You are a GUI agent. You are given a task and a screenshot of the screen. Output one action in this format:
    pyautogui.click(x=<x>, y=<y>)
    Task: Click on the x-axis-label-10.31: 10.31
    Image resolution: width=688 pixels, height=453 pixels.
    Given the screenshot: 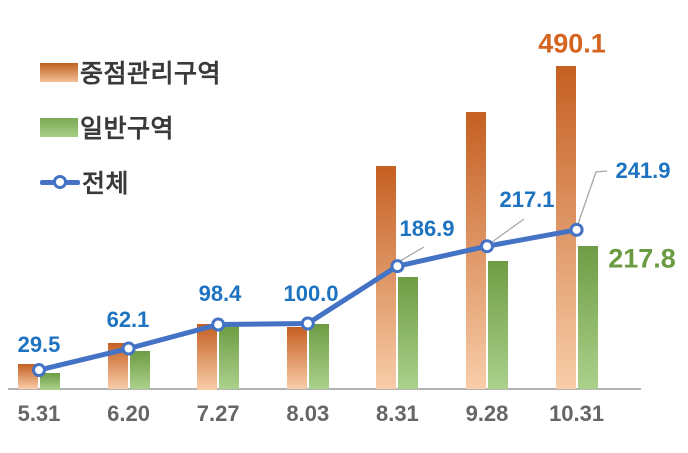 What is the action you would take?
    pyautogui.click(x=577, y=413)
    